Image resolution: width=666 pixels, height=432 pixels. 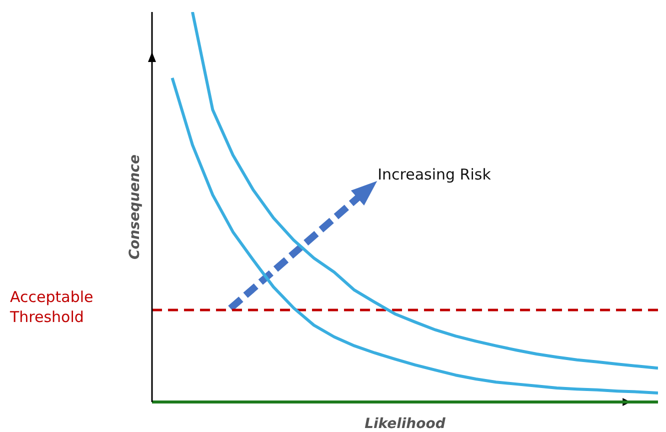 I want to click on y-axis-title: Consequence, so click(x=134, y=207).